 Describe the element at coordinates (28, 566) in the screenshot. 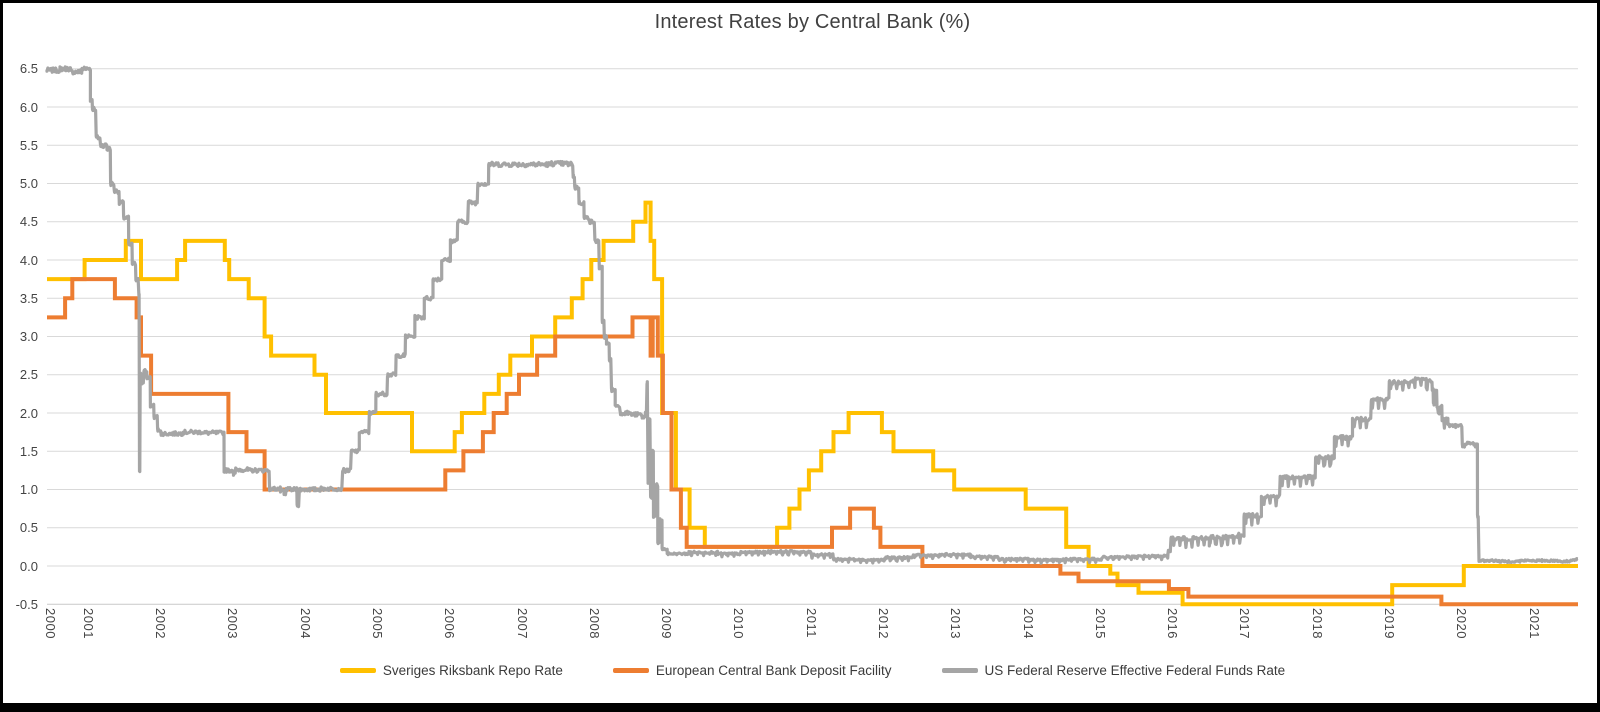

I see `y-axis-label: 0.0` at that location.